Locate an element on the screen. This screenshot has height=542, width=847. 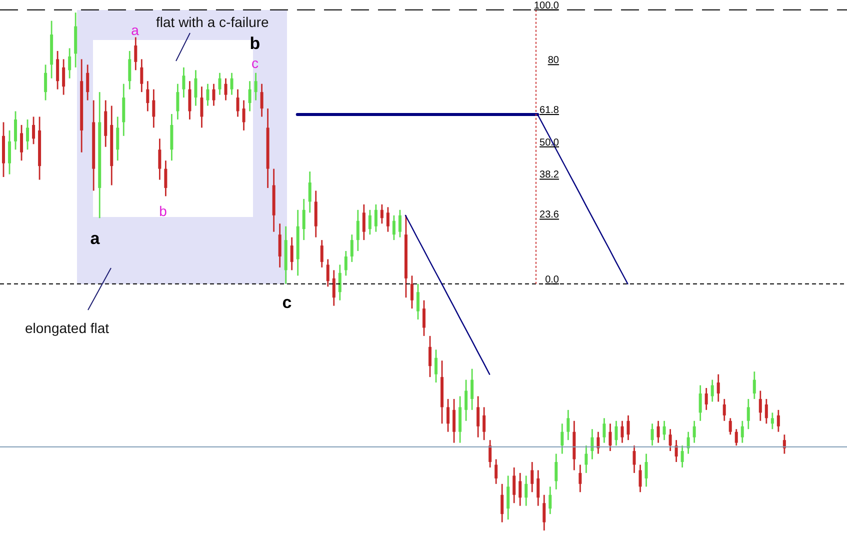
annotation: flat with a c-failure is located at coordinates (213, 22).